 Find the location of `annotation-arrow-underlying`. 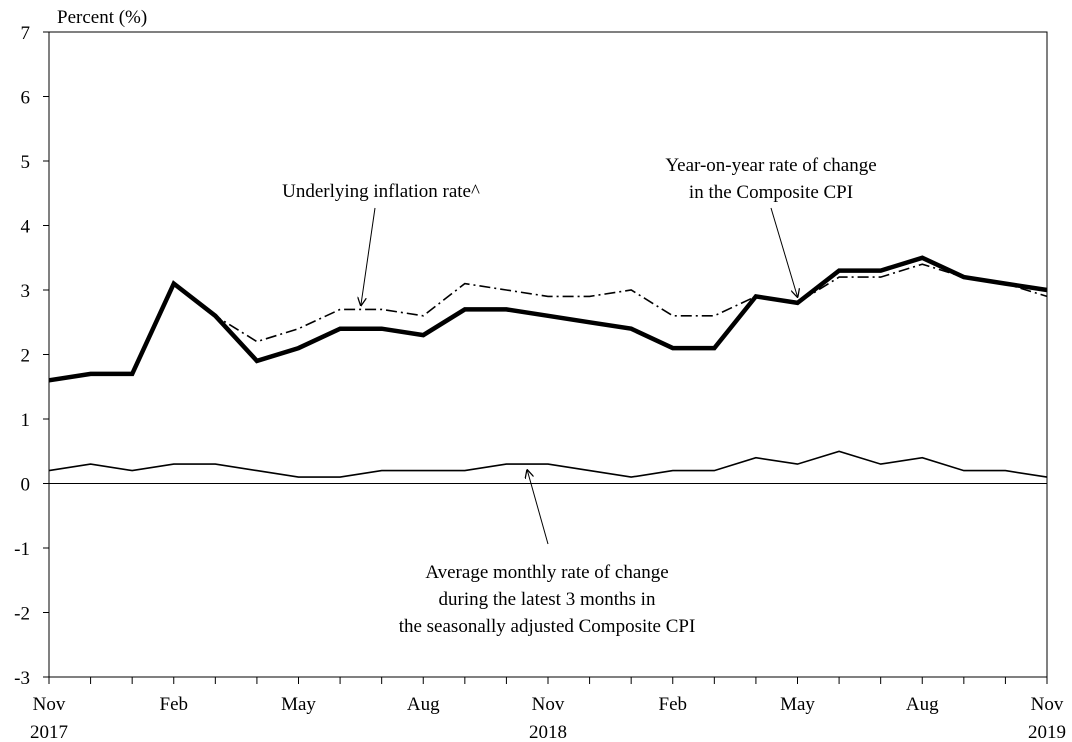

annotation-arrow-underlying is located at coordinates (368, 256).